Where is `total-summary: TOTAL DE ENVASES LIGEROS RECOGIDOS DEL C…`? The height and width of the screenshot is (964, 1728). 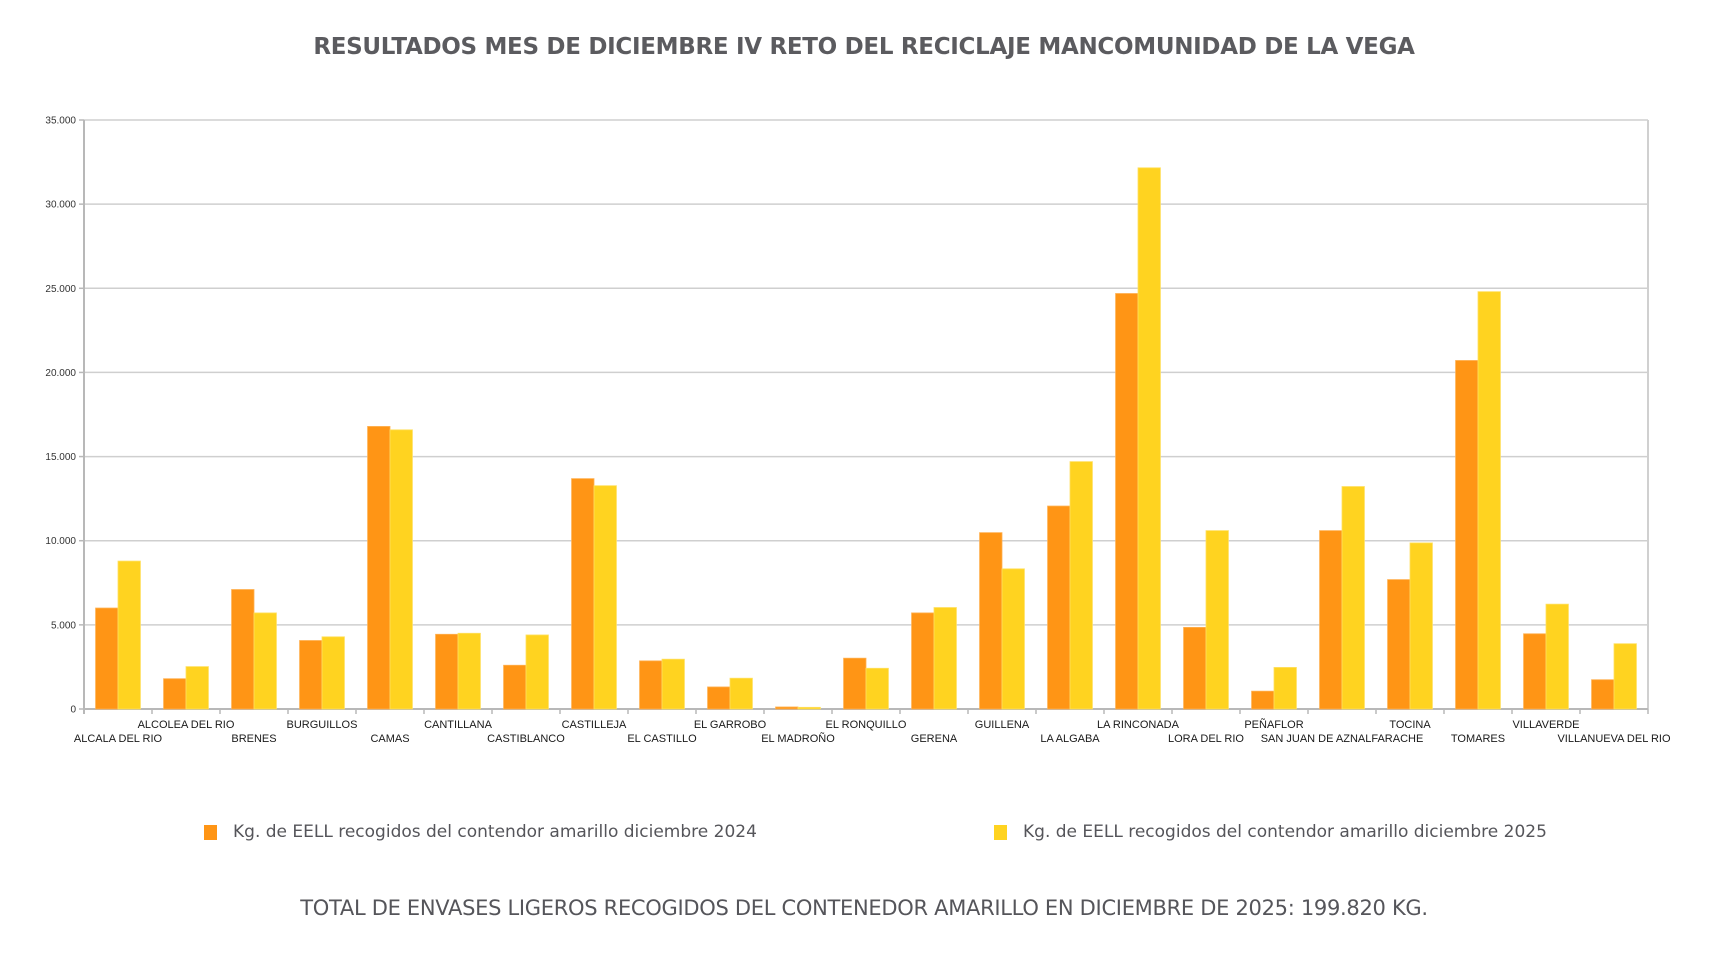
total-summary: TOTAL DE ENVASES LIGEROS RECOGIDOS DEL C… is located at coordinates (864, 908).